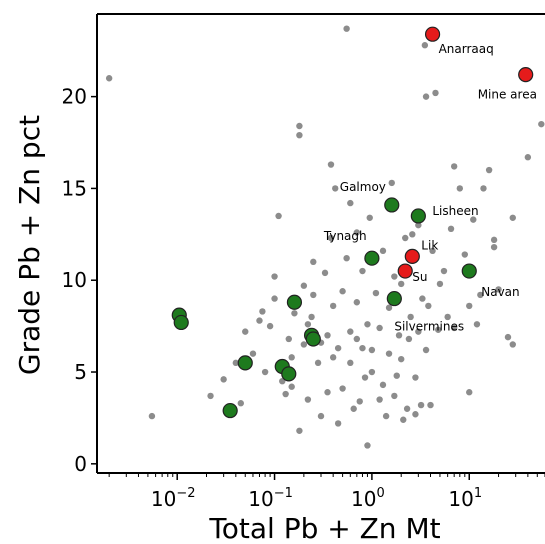 This screenshot has width=545, height=544. I want to click on highlighted-label: Anarraaq, so click(466, 49).